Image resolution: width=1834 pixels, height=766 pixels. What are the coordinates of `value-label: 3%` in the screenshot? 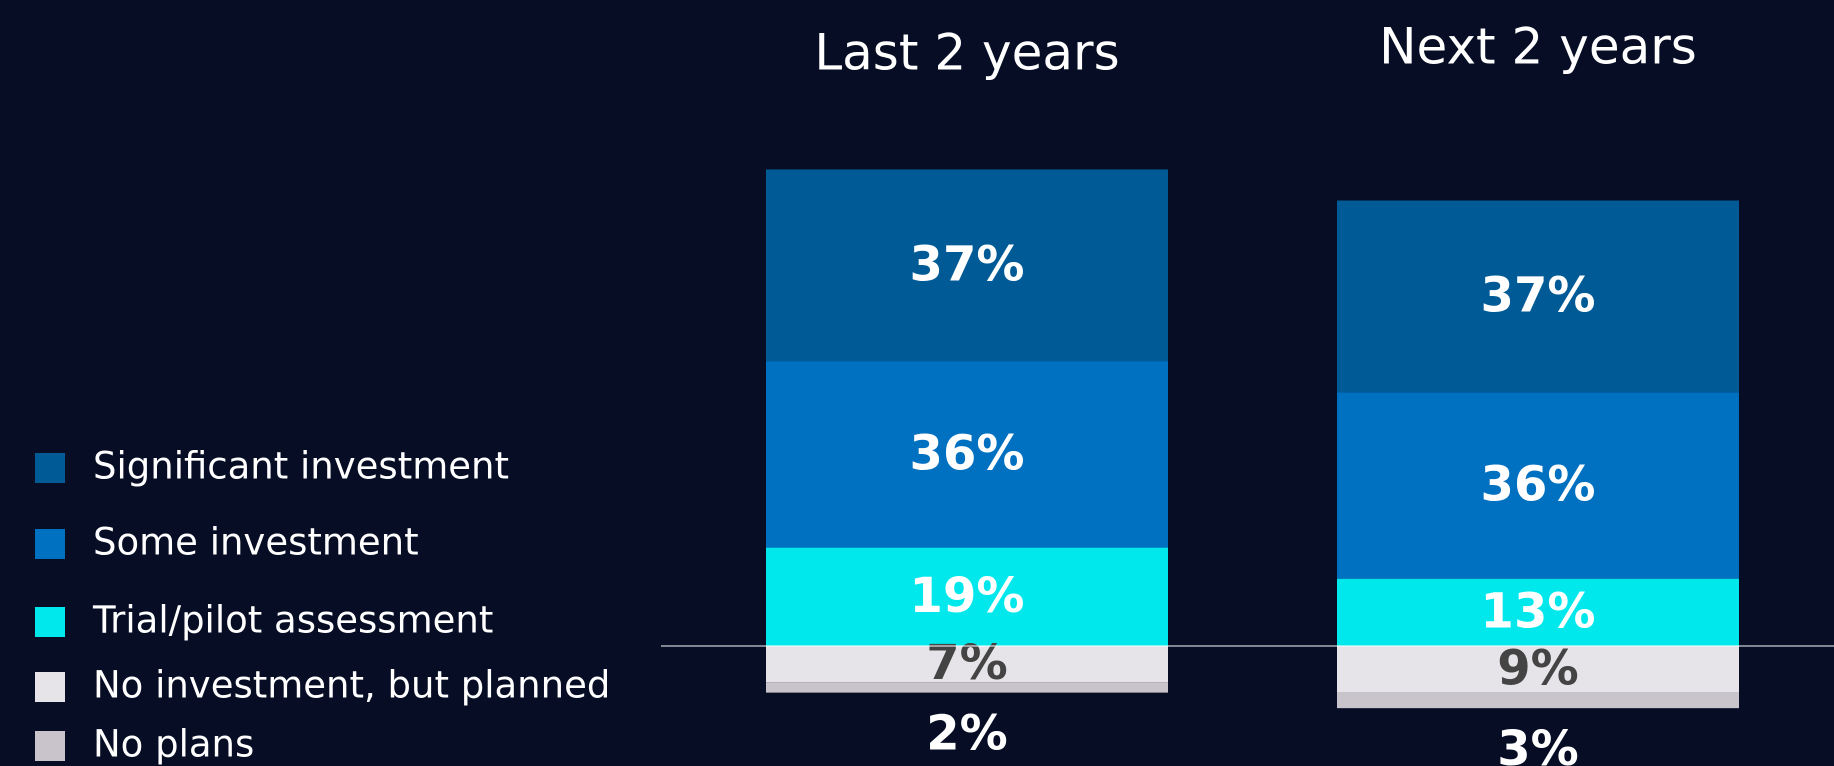 It's located at (1538, 743).